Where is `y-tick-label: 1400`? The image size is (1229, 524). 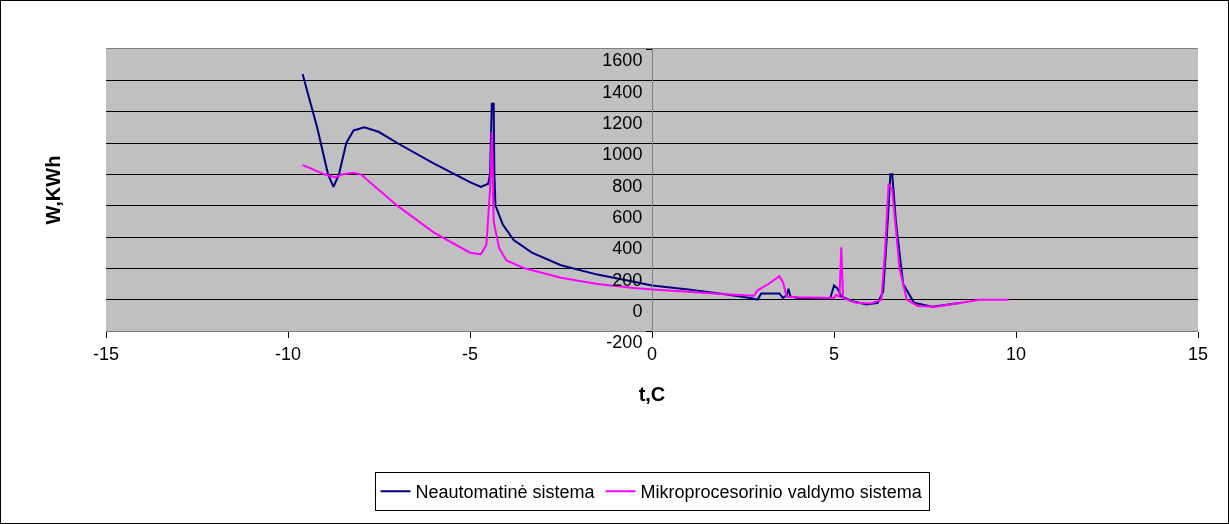 y-tick-label: 1400 is located at coordinates (622, 91).